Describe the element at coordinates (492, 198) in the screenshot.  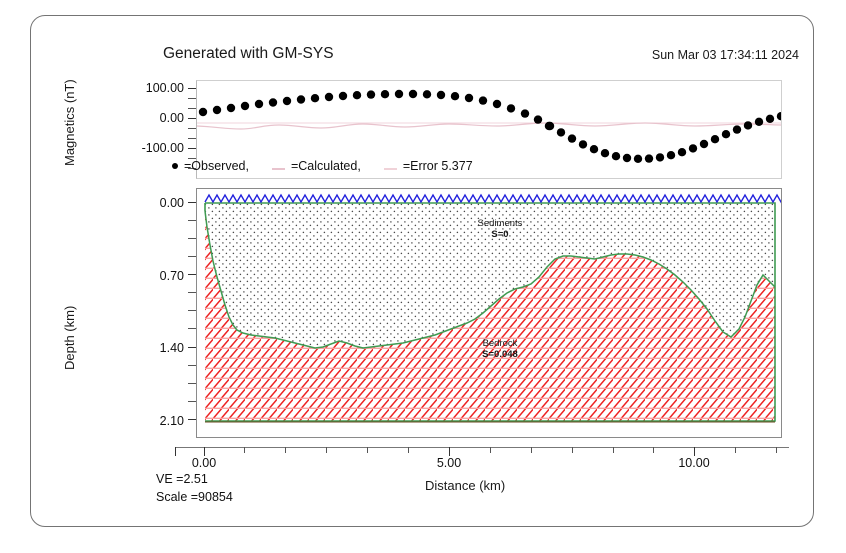
I see `station-markers` at that location.